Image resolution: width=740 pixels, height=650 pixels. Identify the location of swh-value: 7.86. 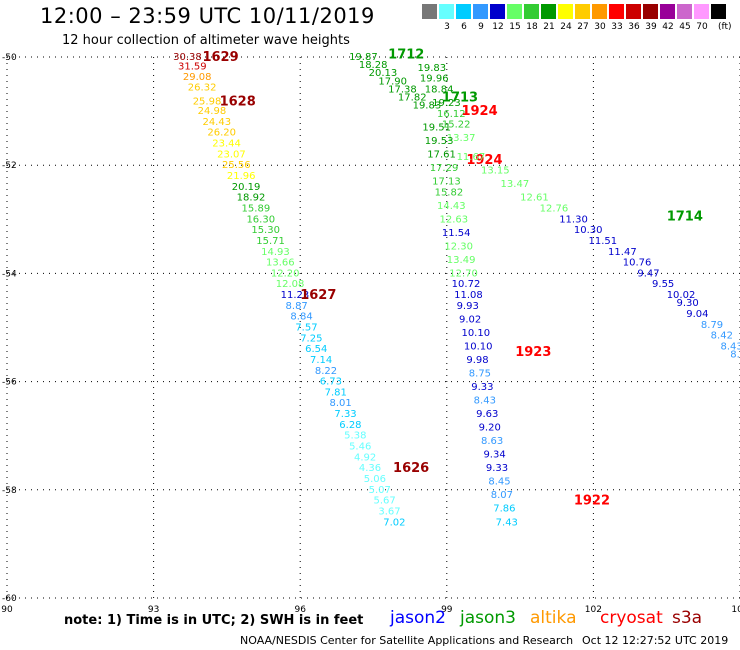
(504, 509).